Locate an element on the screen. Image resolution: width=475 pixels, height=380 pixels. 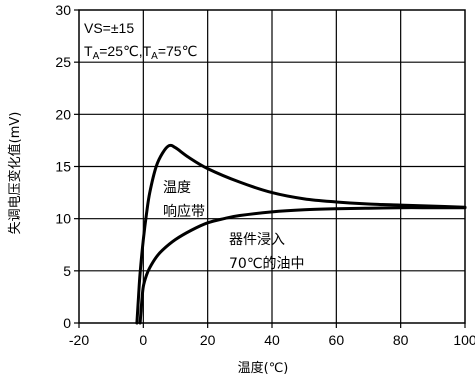
y-tick-label: 5 is located at coordinates (67, 271).